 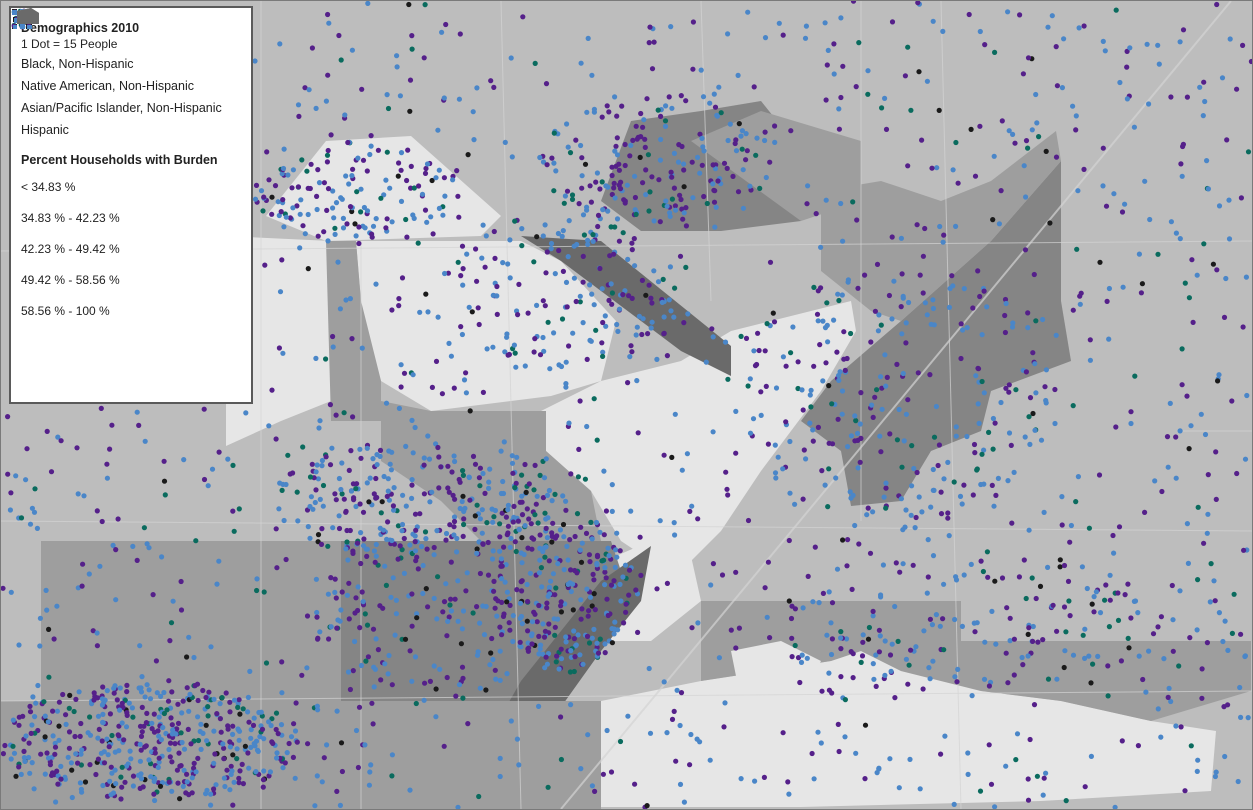 What do you see at coordinates (776, 166) in the screenshot?
I see `tract-mid-north` at bounding box center [776, 166].